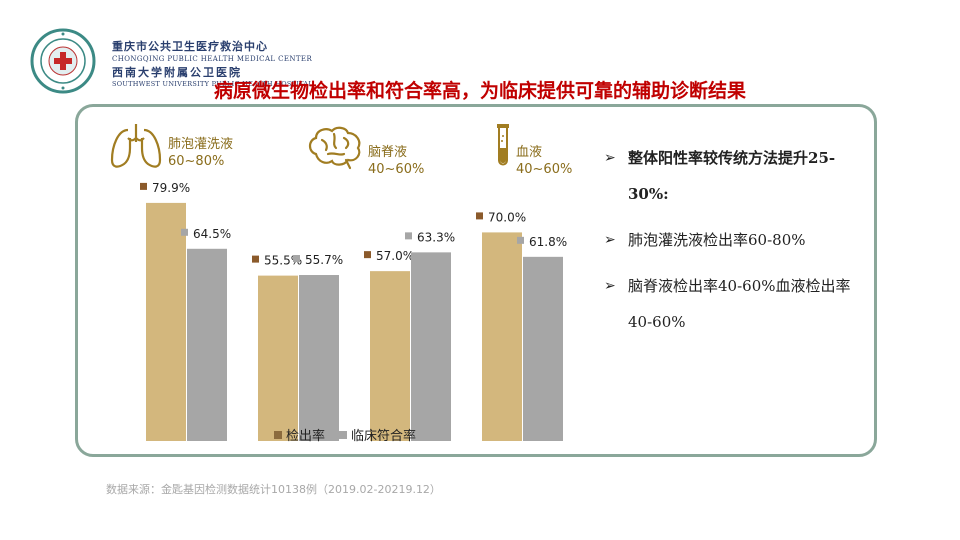  I want to click on test-tube-icon, so click(503, 145).